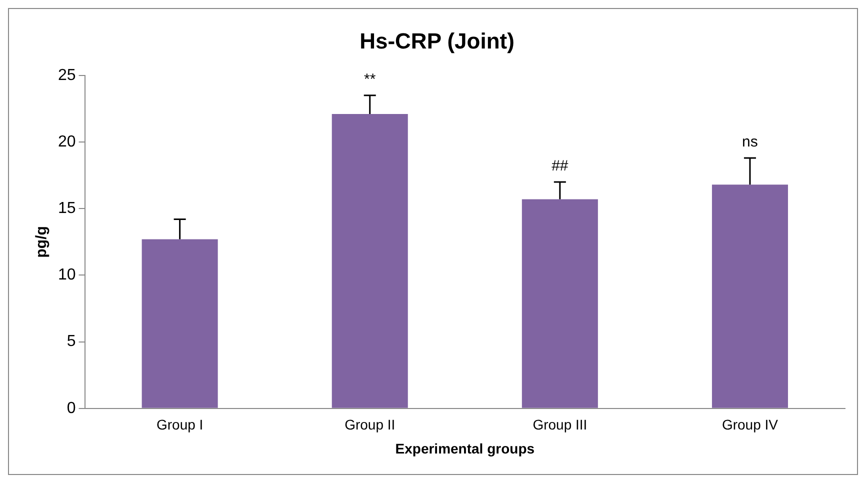 The width and height of the screenshot is (866, 483). What do you see at coordinates (370, 424) in the screenshot?
I see `x-tick-label: Group II` at bounding box center [370, 424].